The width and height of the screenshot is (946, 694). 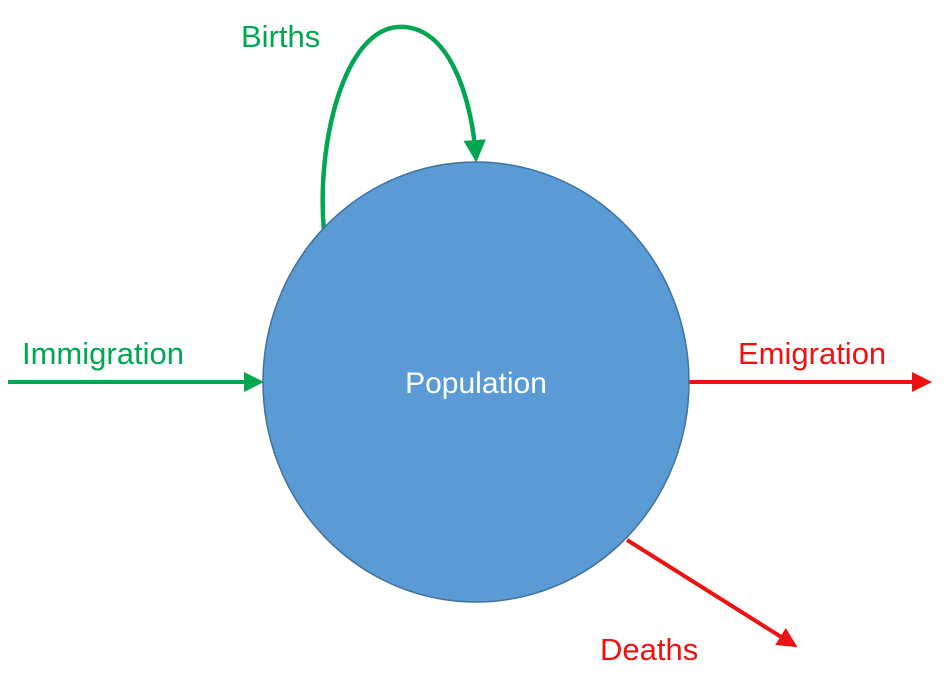 I want to click on immigration-label: Immigration, so click(x=103, y=353).